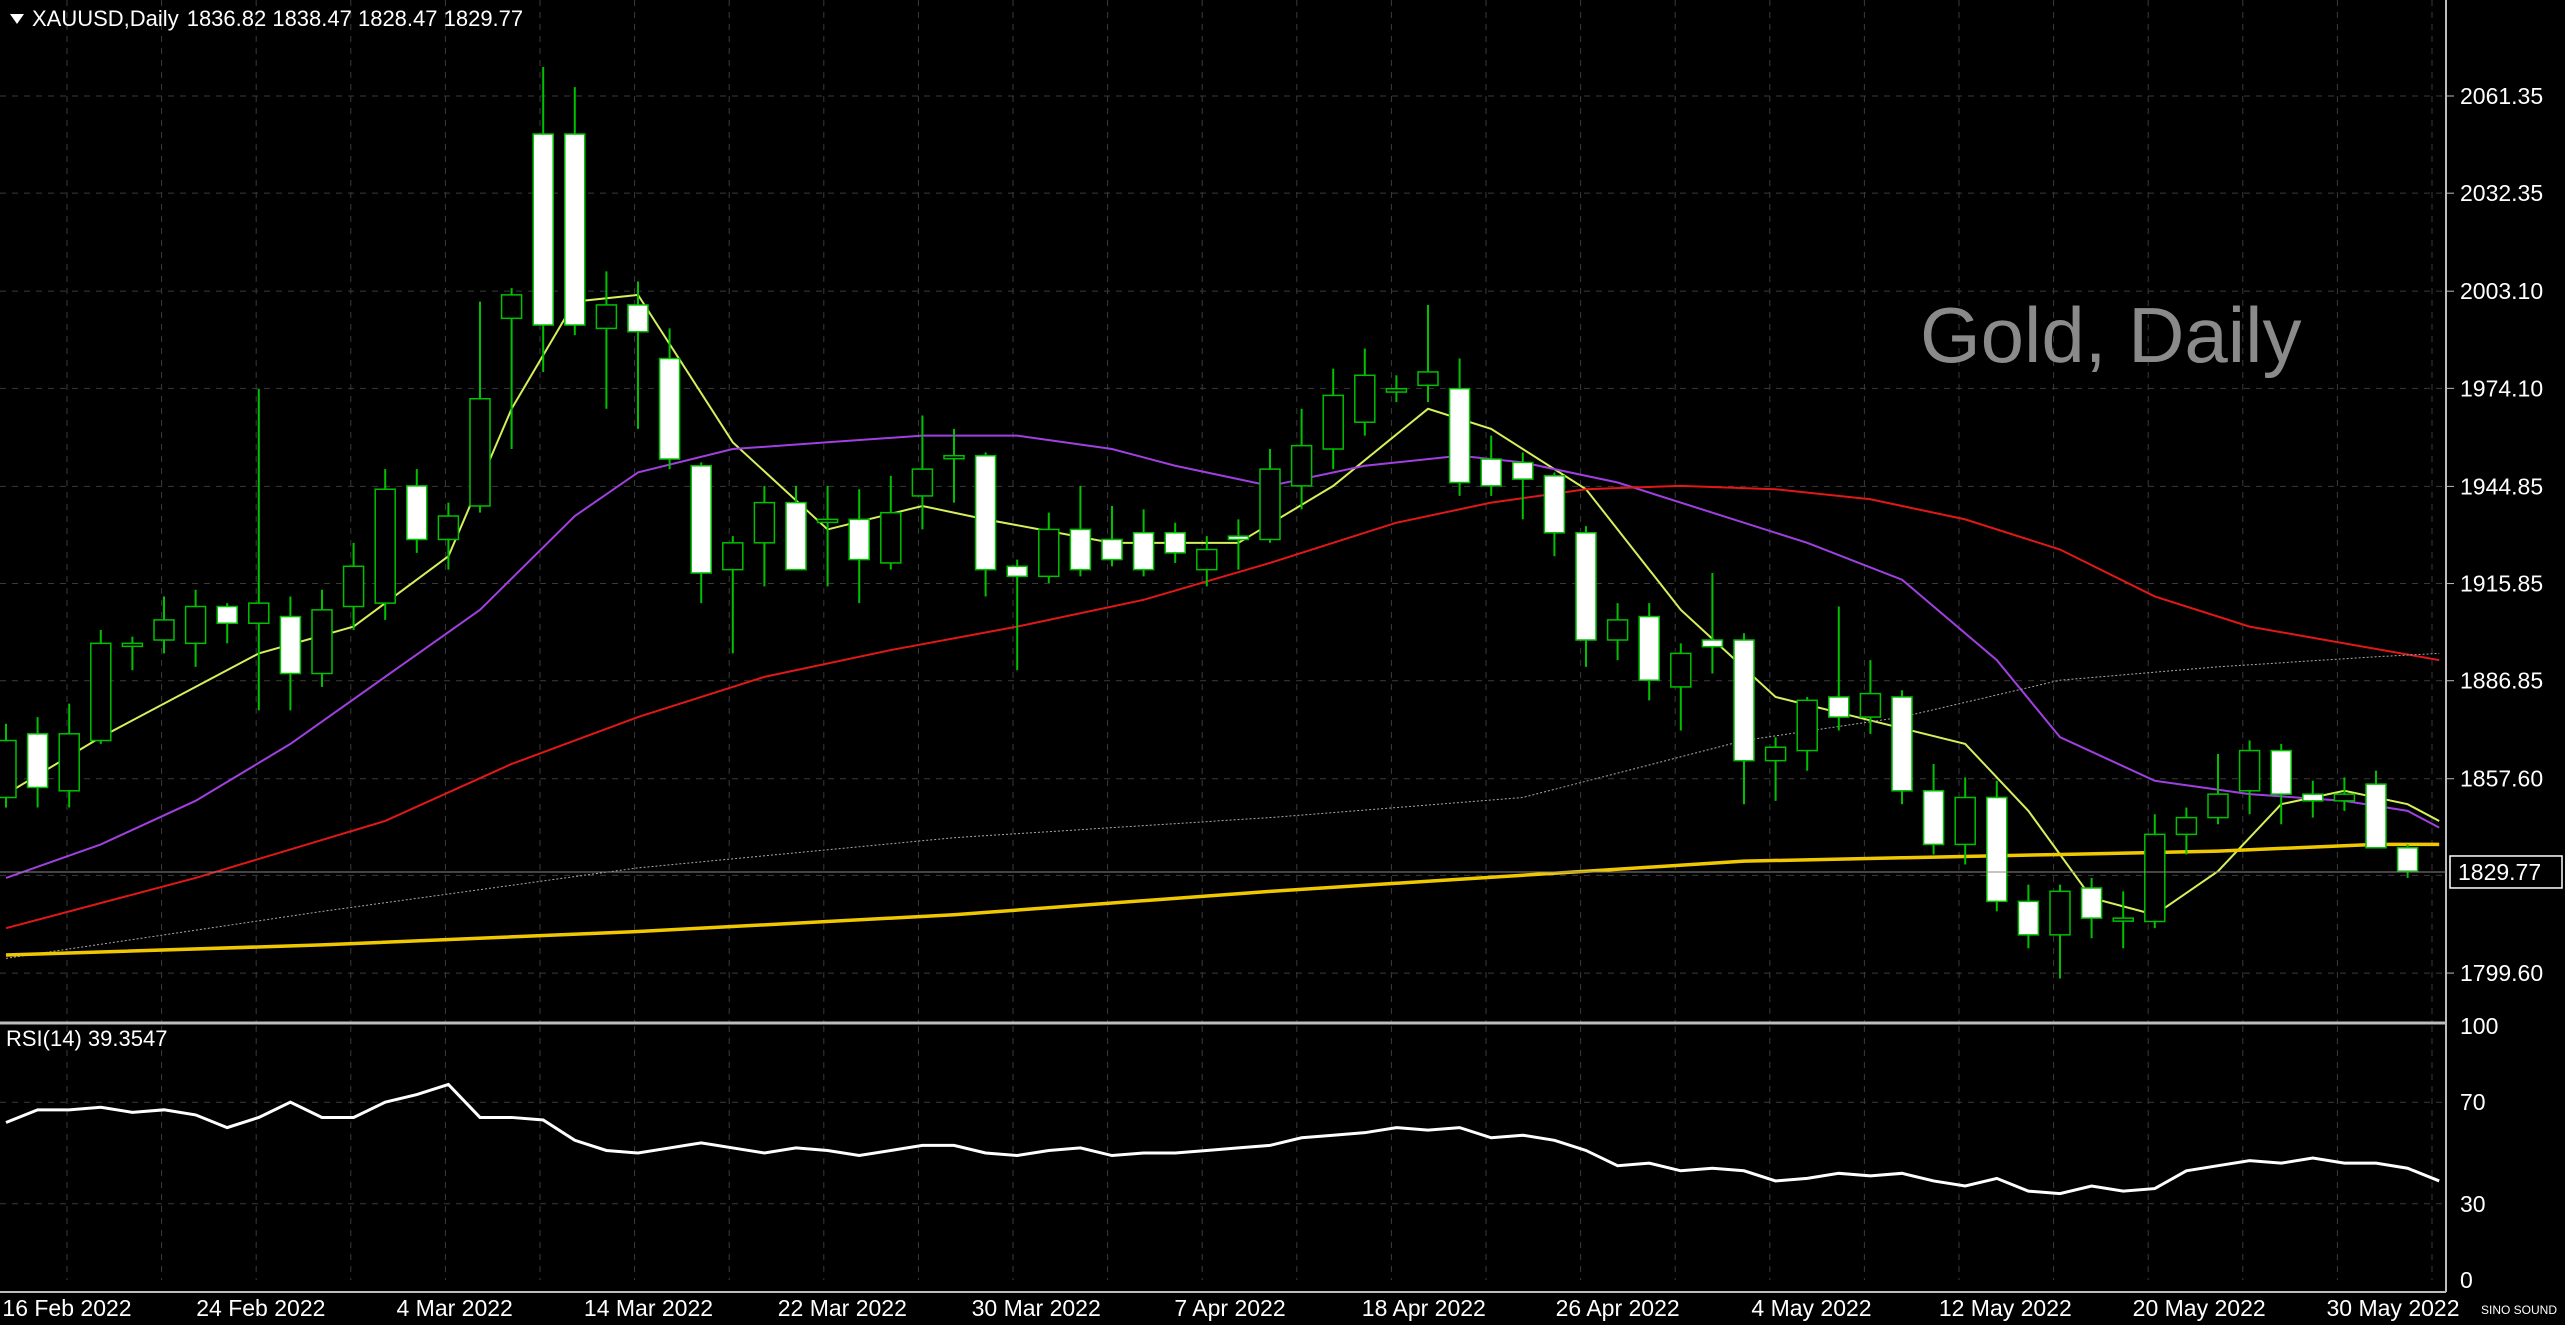 The image size is (2565, 1325). What do you see at coordinates (2005, 1308) in the screenshot?
I see `time-tick-label: 12 May 2022` at bounding box center [2005, 1308].